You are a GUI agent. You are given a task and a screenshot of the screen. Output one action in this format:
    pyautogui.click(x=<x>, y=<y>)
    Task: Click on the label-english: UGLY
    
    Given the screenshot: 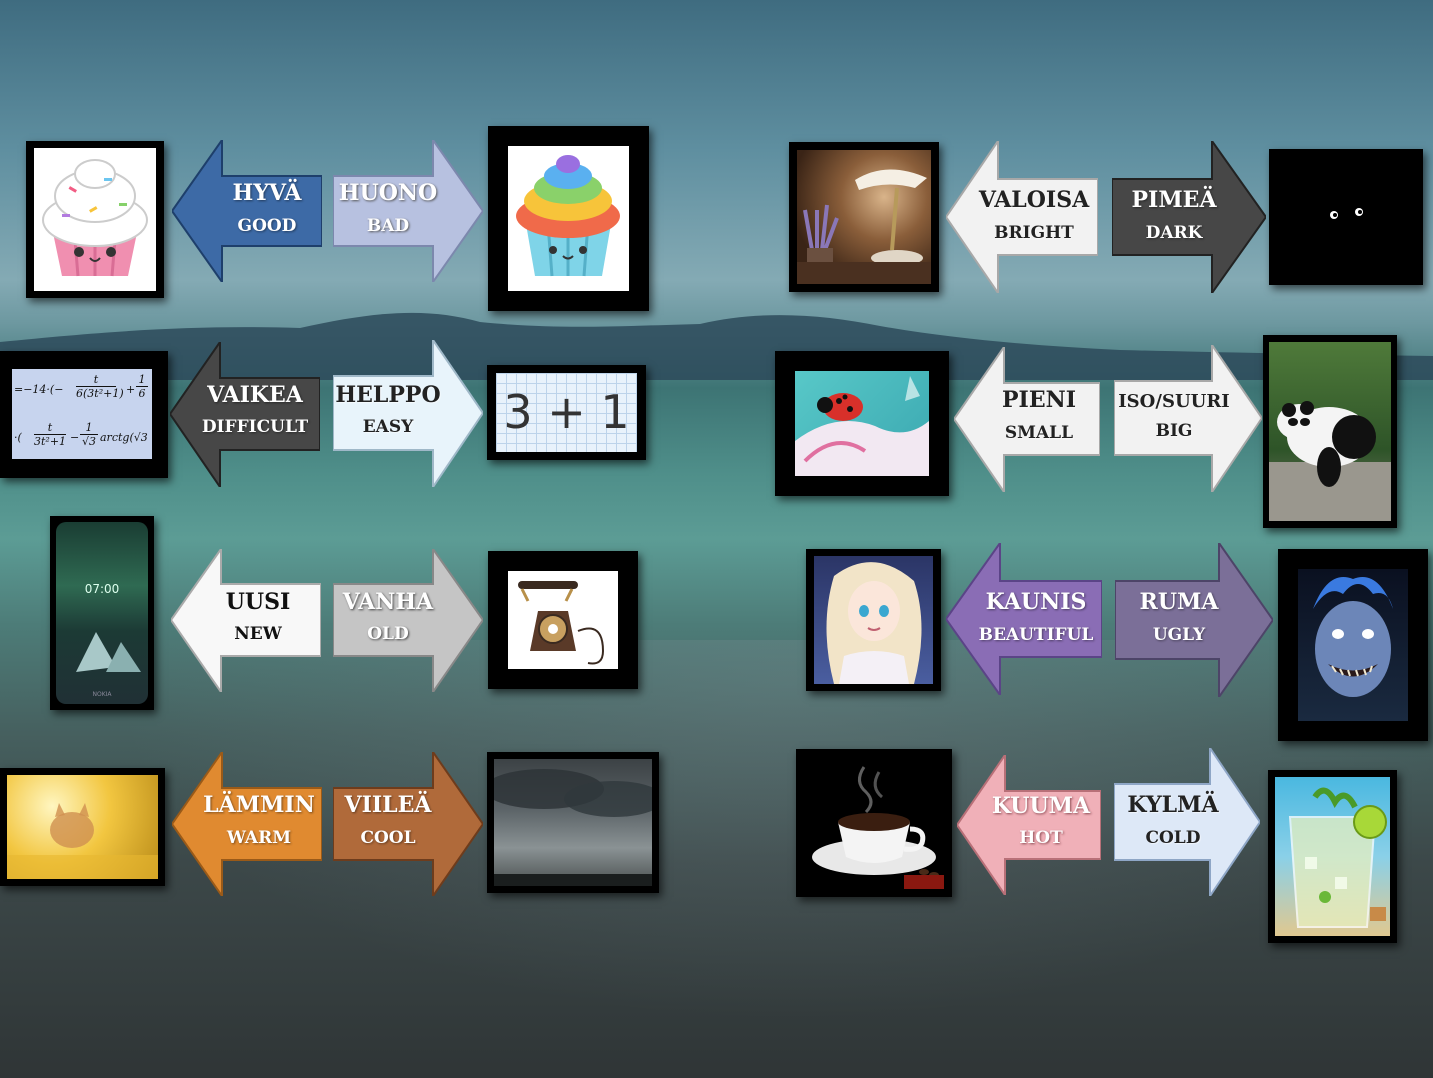 What is the action you would take?
    pyautogui.click(x=1179, y=635)
    